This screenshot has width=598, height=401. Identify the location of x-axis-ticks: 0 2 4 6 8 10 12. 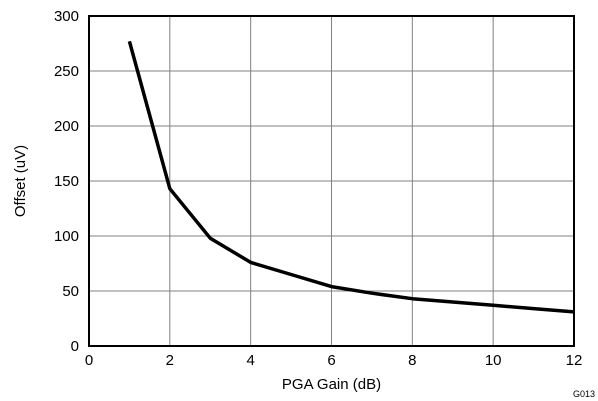
(334, 360).